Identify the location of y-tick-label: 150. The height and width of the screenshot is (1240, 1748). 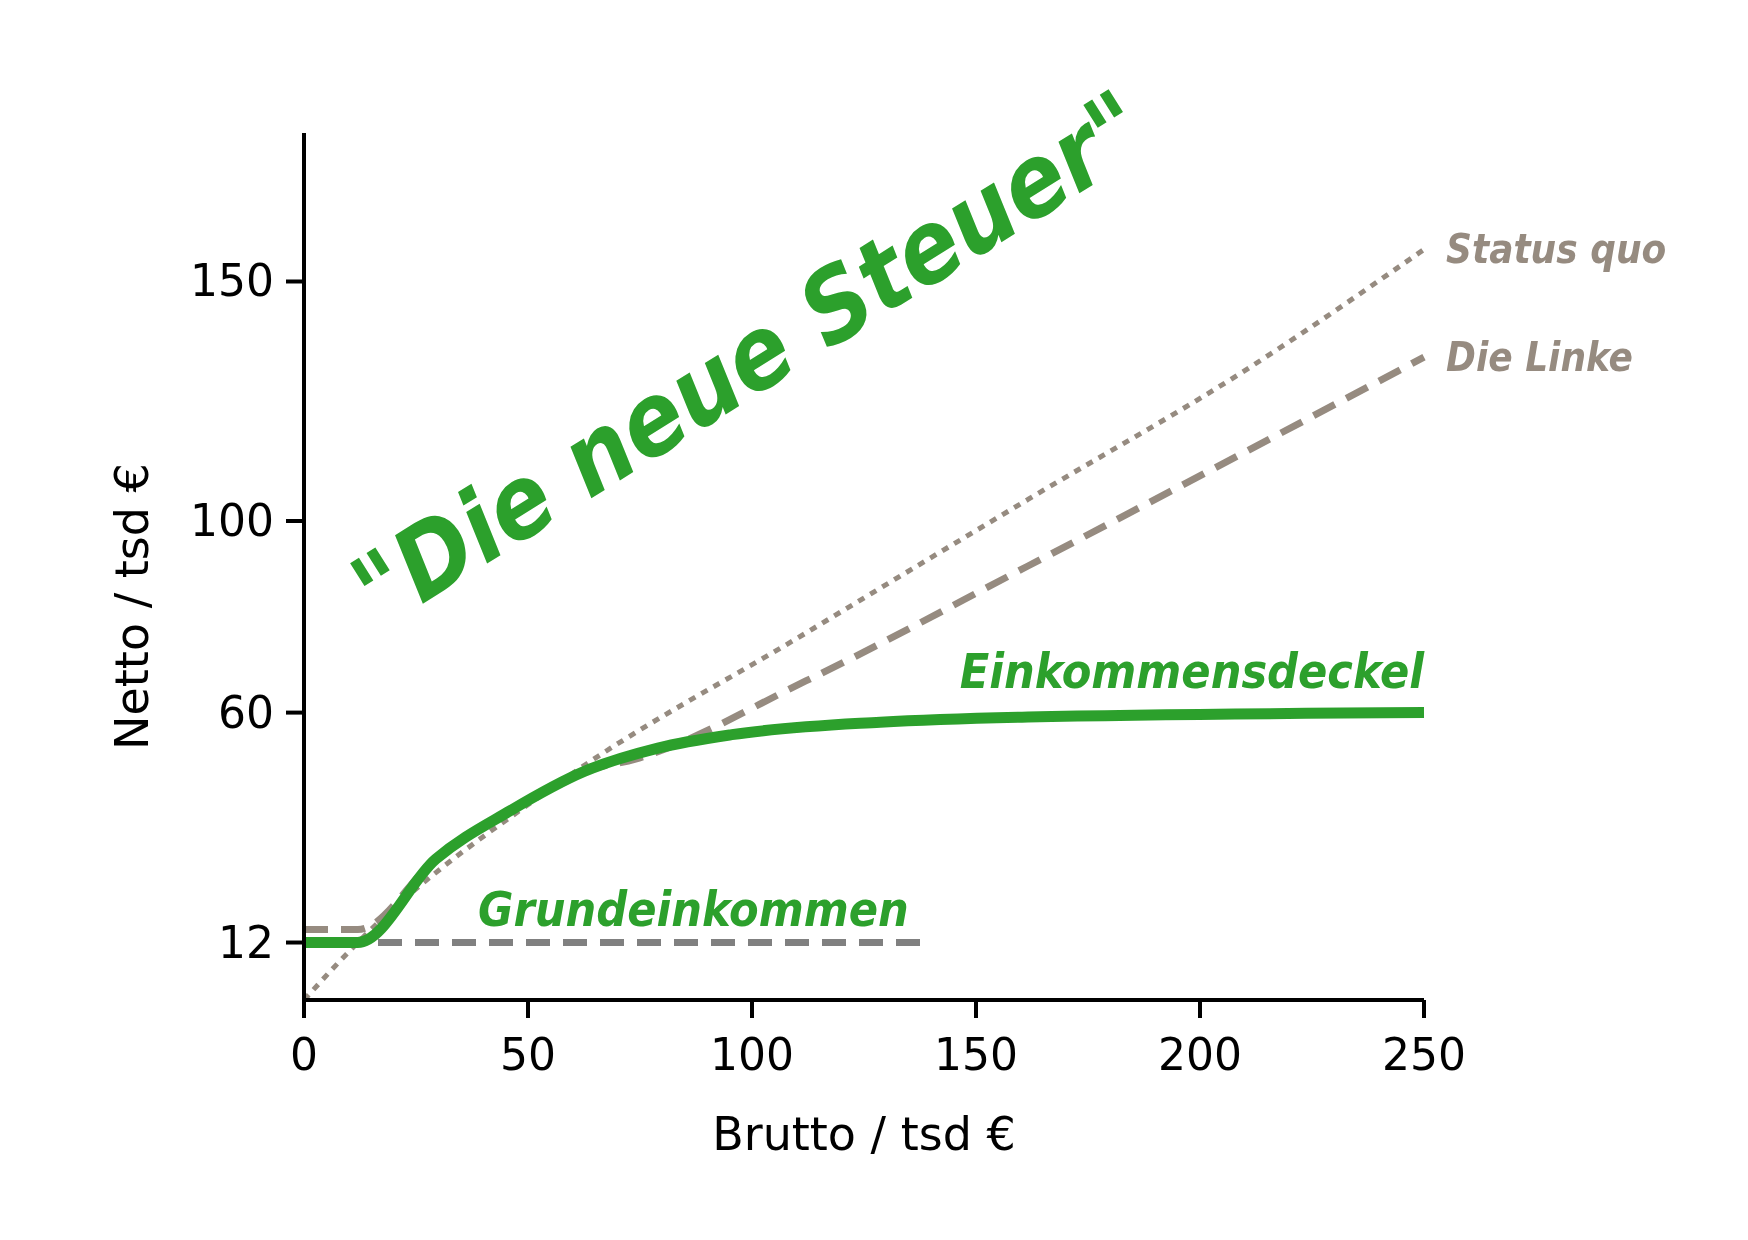
(232, 281).